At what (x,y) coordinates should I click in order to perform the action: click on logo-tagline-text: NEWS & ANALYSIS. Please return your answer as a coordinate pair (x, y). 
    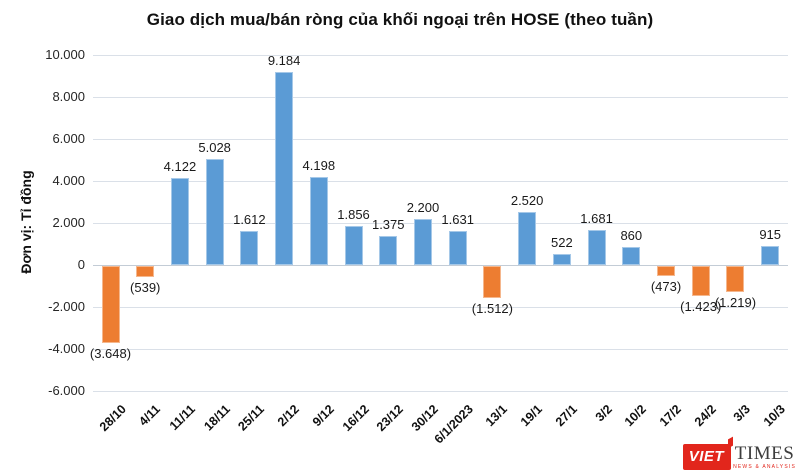
    Looking at the image, I should click on (764, 467).